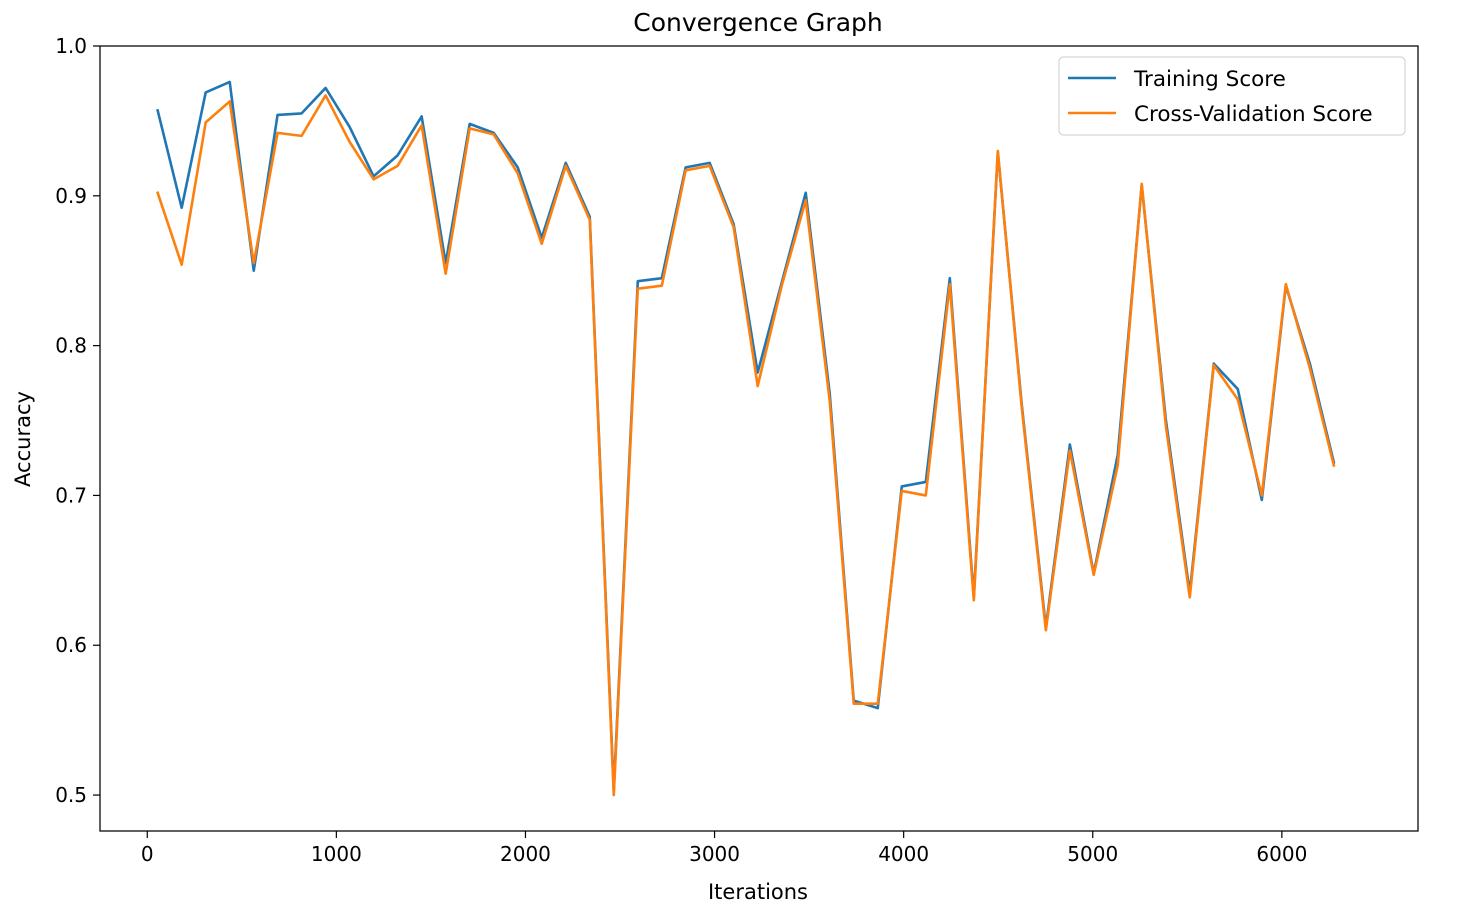  I want to click on x-tick-label: 3000, so click(714, 854).